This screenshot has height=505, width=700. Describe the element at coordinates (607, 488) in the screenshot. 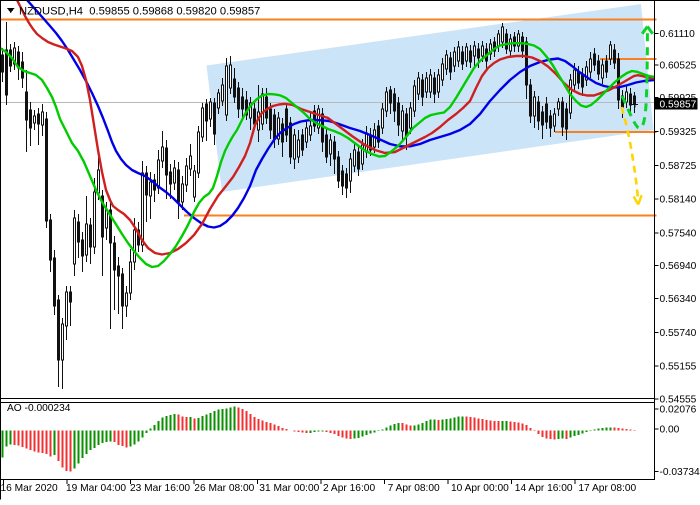

I see `svg-text: 17 Apr 08:00` at that location.